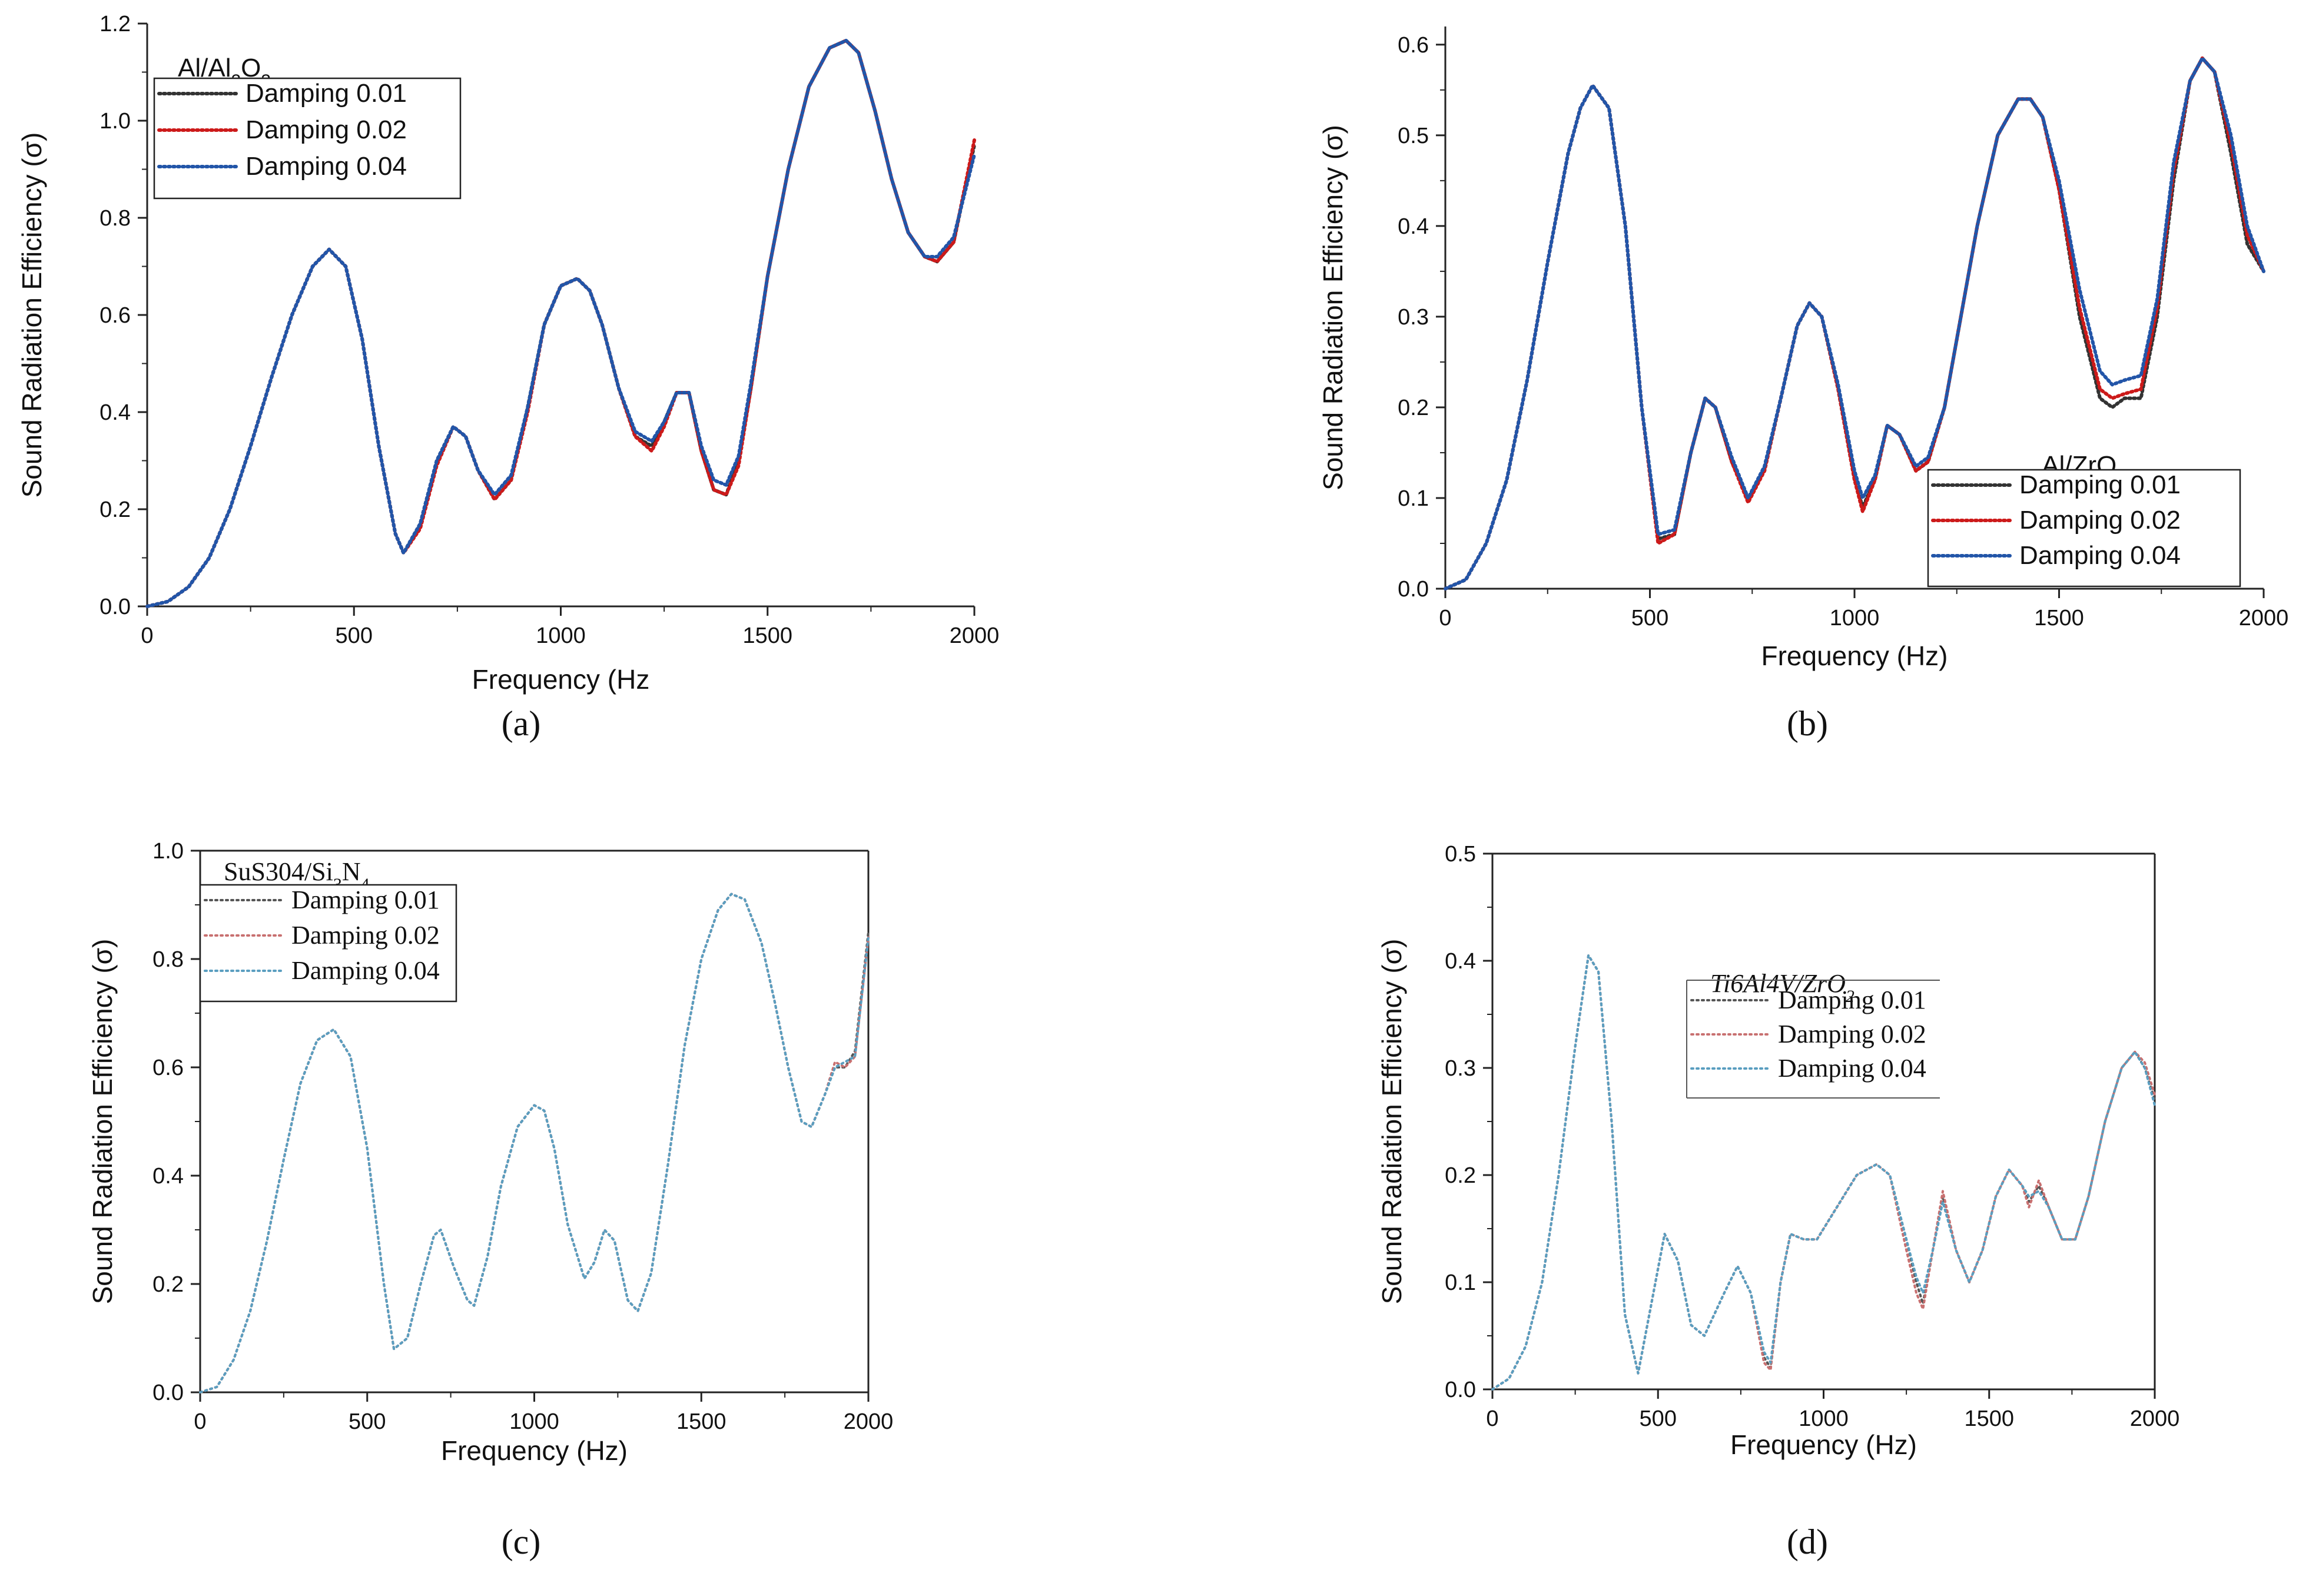 The height and width of the screenshot is (1596, 2319). Describe the element at coordinates (1807, 723) in the screenshot. I see `caption-b: (b)` at that location.